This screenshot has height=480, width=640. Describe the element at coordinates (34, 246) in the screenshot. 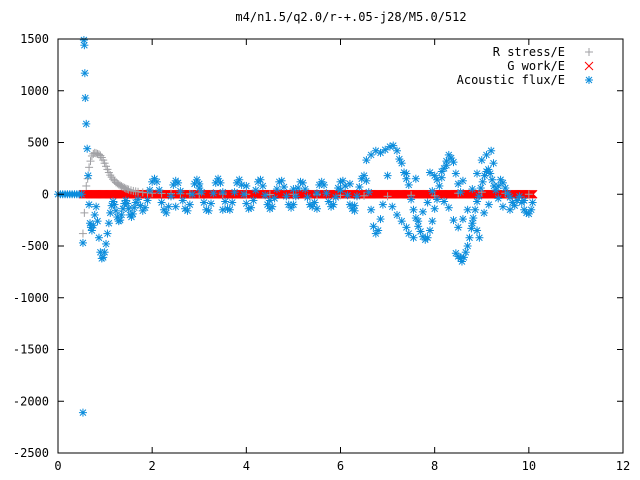

I see `y-tick-label: -500` at that location.